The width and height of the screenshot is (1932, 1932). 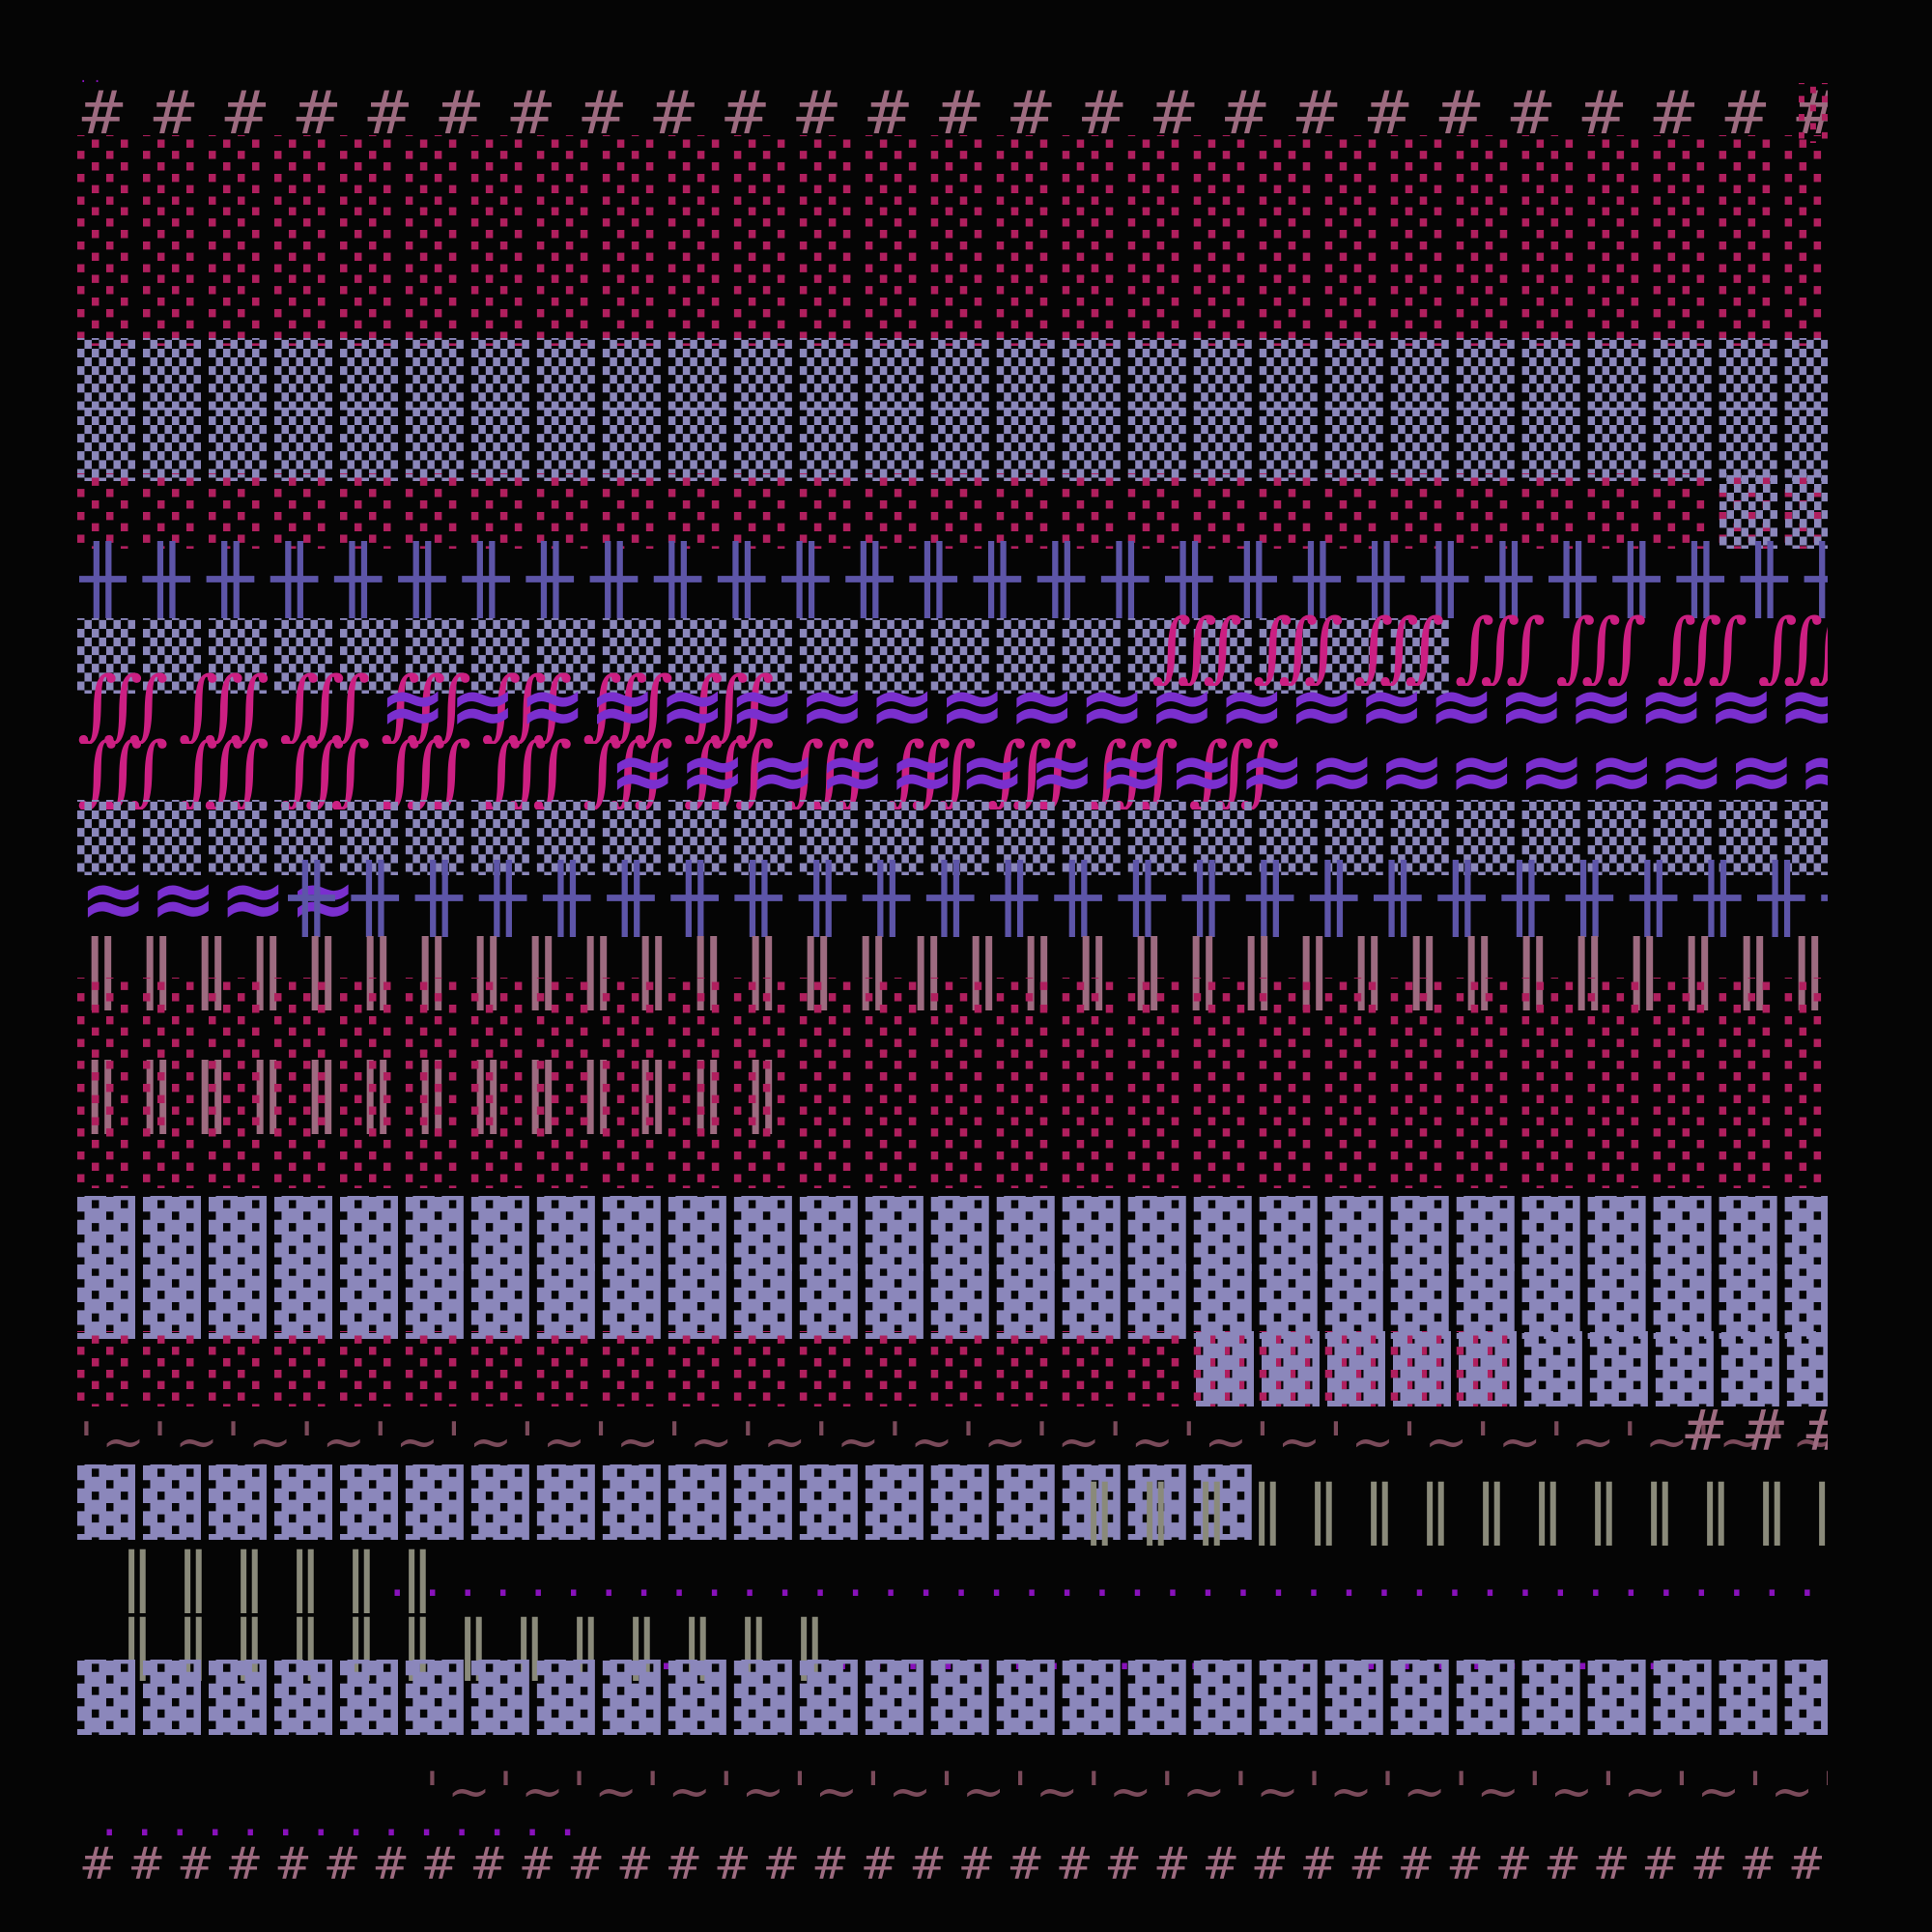 I want to click on row-medium-shade-periwinkle-d: ▒▒▒▒▒▒▒▒▒▒▒▒▒▒▒▒▒▒▒▒▒▒▒▒▒▒▒▒▒▒, so click(x=952, y=837).